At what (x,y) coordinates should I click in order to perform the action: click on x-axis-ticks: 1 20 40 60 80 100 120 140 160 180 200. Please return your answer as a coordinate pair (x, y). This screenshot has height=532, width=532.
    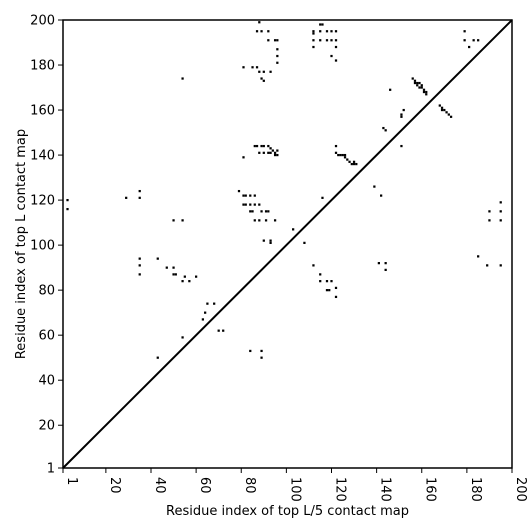
    Looking at the image, I should click on (295, 485).